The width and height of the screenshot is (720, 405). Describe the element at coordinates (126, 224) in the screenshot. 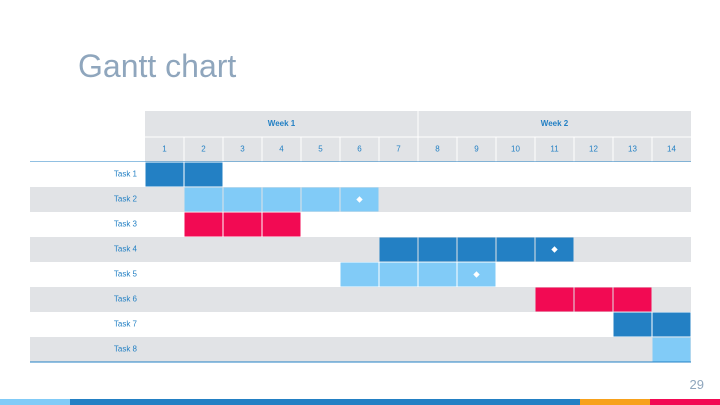

I see `task-label: Task 3` at that location.